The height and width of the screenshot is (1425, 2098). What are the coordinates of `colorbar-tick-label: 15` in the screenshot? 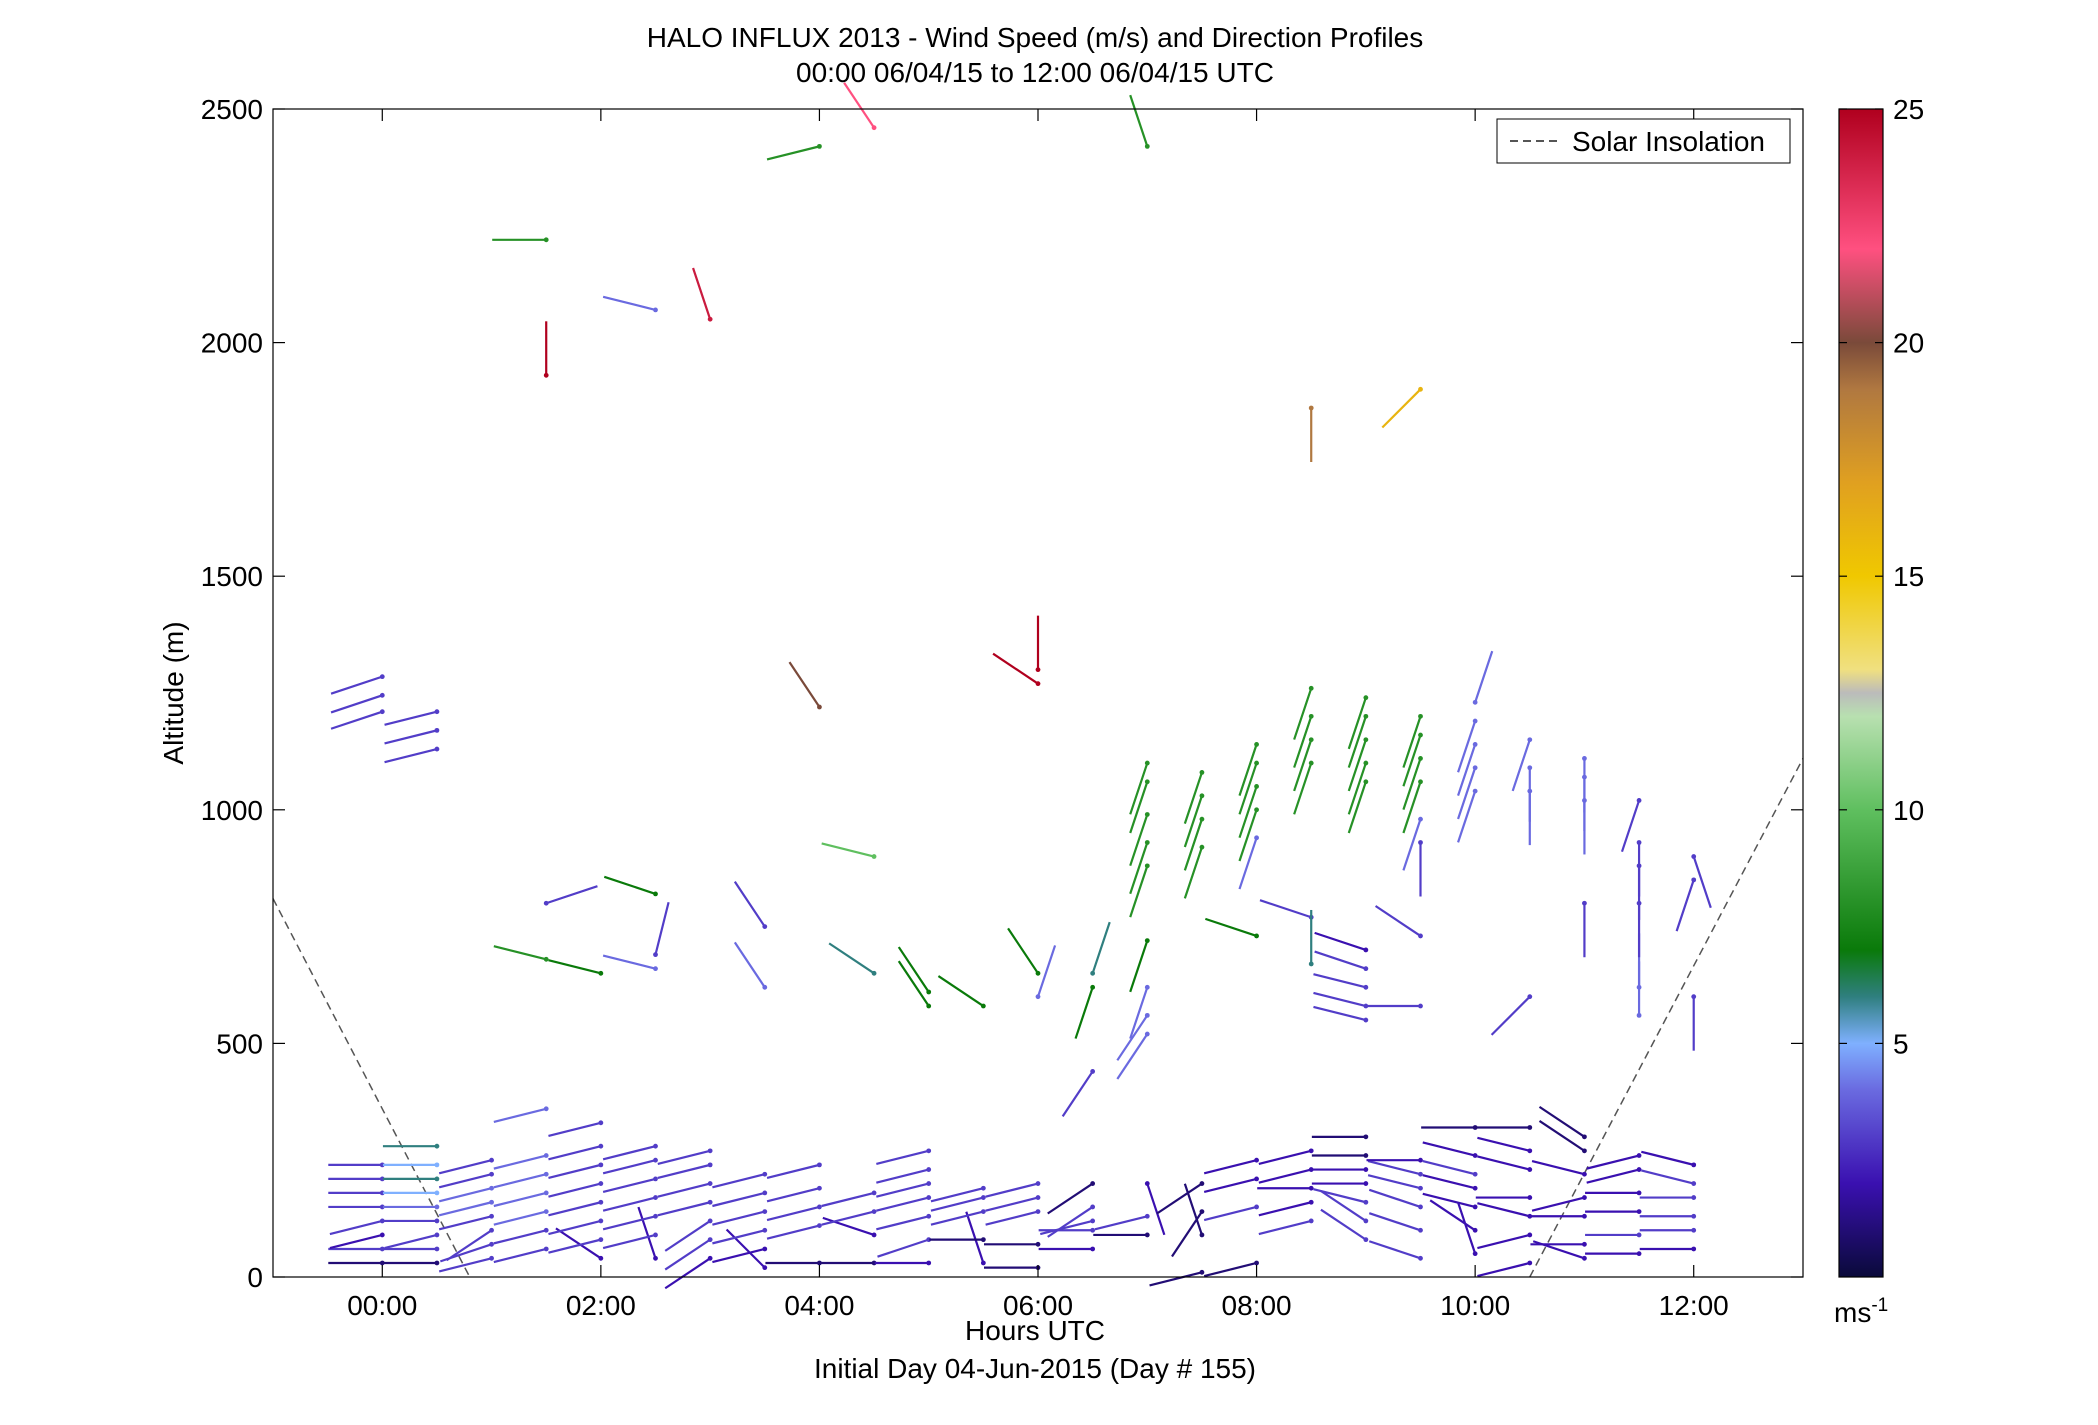 It's located at (1908, 576).